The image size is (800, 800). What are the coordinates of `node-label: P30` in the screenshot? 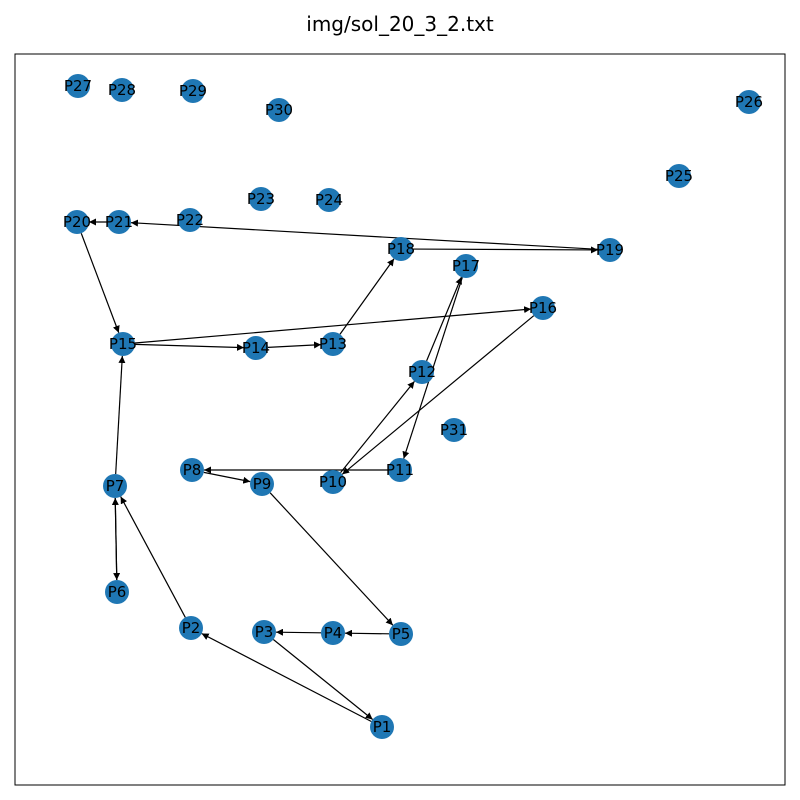 It's located at (279, 110).